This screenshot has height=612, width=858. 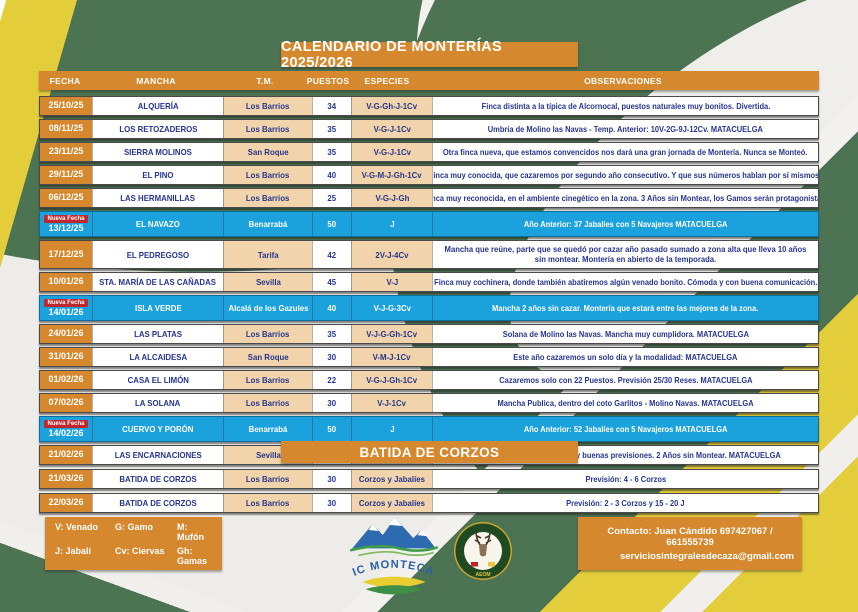 What do you see at coordinates (157, 198) in the screenshot?
I see `mancha-cell: LAS HERMANILLAS` at bounding box center [157, 198].